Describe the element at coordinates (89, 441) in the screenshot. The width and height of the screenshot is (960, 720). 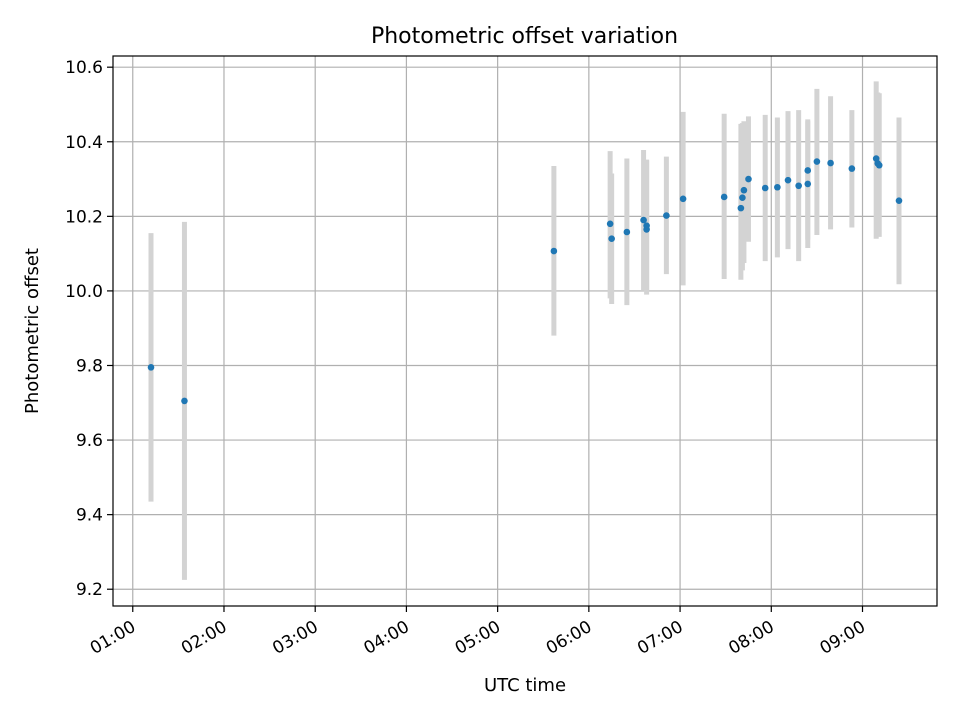
I see `y-tick-label: 9.6` at that location.